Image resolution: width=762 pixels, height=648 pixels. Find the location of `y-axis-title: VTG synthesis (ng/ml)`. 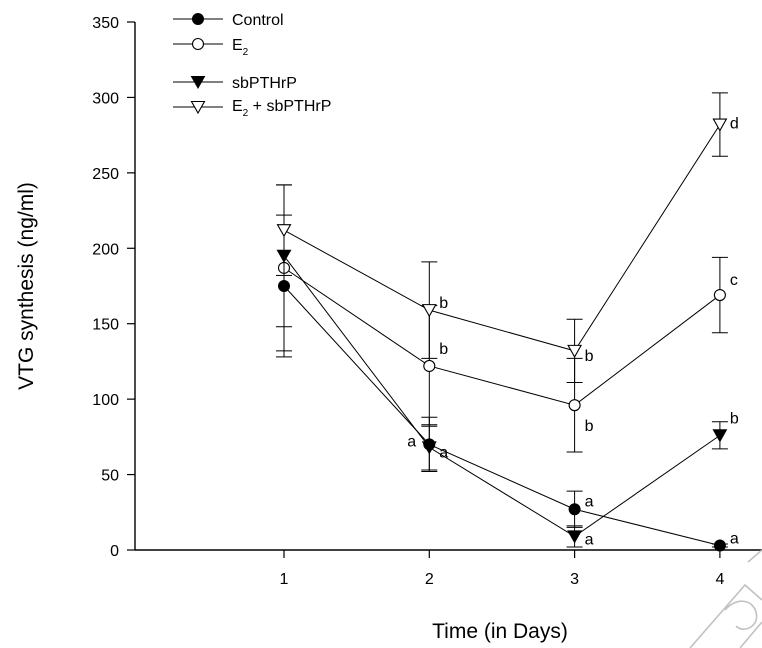

y-axis-title: VTG synthesis (ng/ml) is located at coordinates (26, 286).